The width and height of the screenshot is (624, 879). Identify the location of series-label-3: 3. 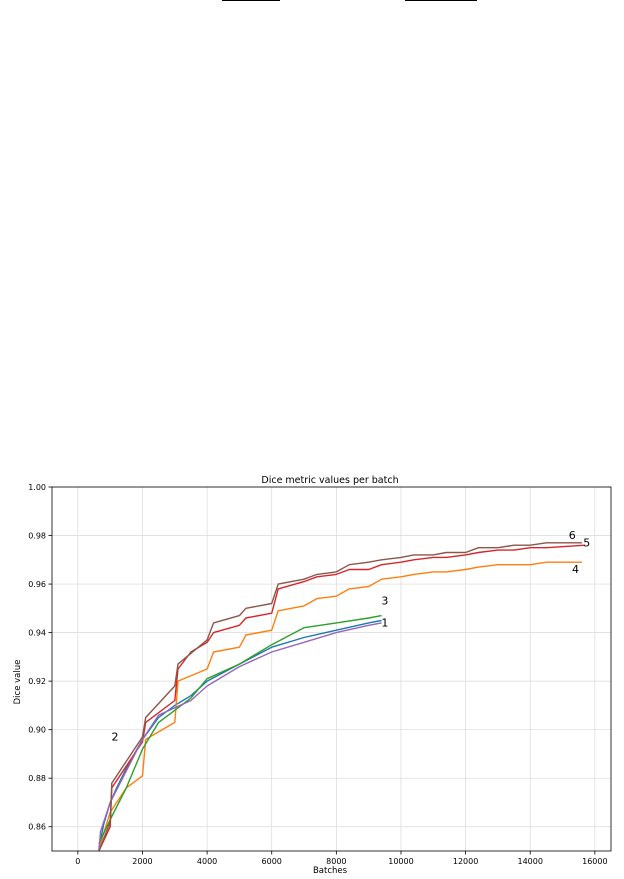
(384, 601).